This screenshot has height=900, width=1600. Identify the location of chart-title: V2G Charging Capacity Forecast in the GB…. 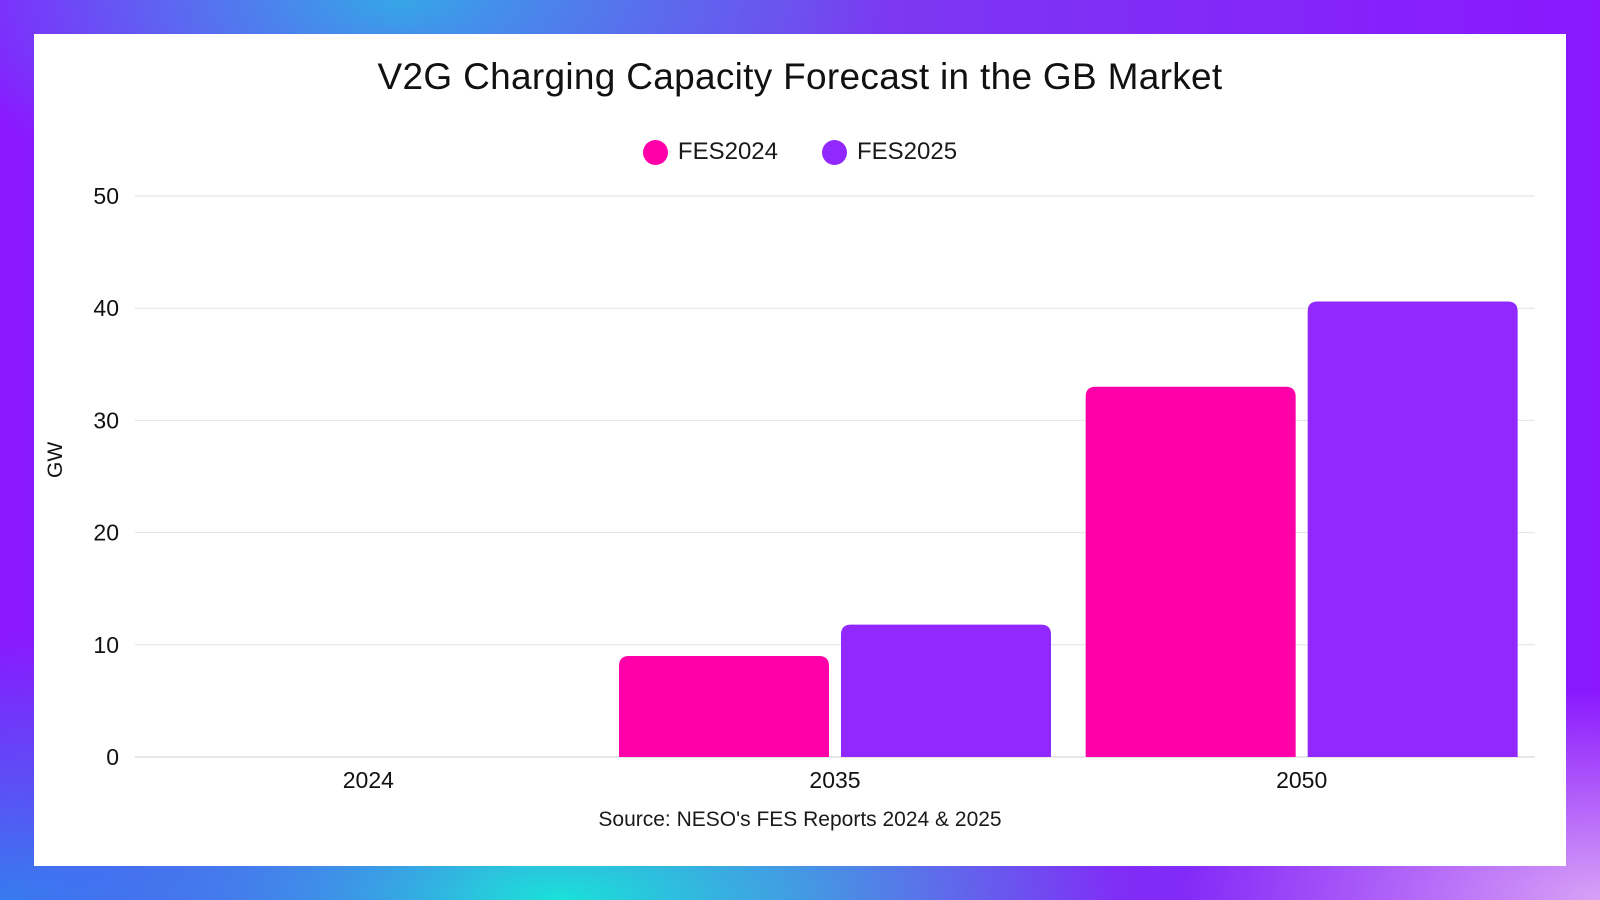
(800, 76).